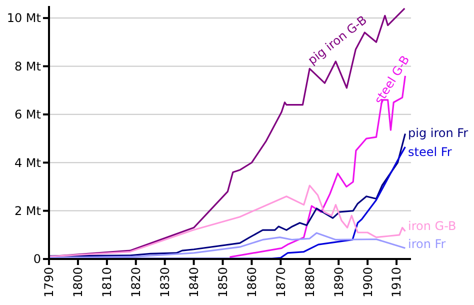  What do you see at coordinates (367, 282) in the screenshot?
I see `x-tick-label: 1900` at bounding box center [367, 282].